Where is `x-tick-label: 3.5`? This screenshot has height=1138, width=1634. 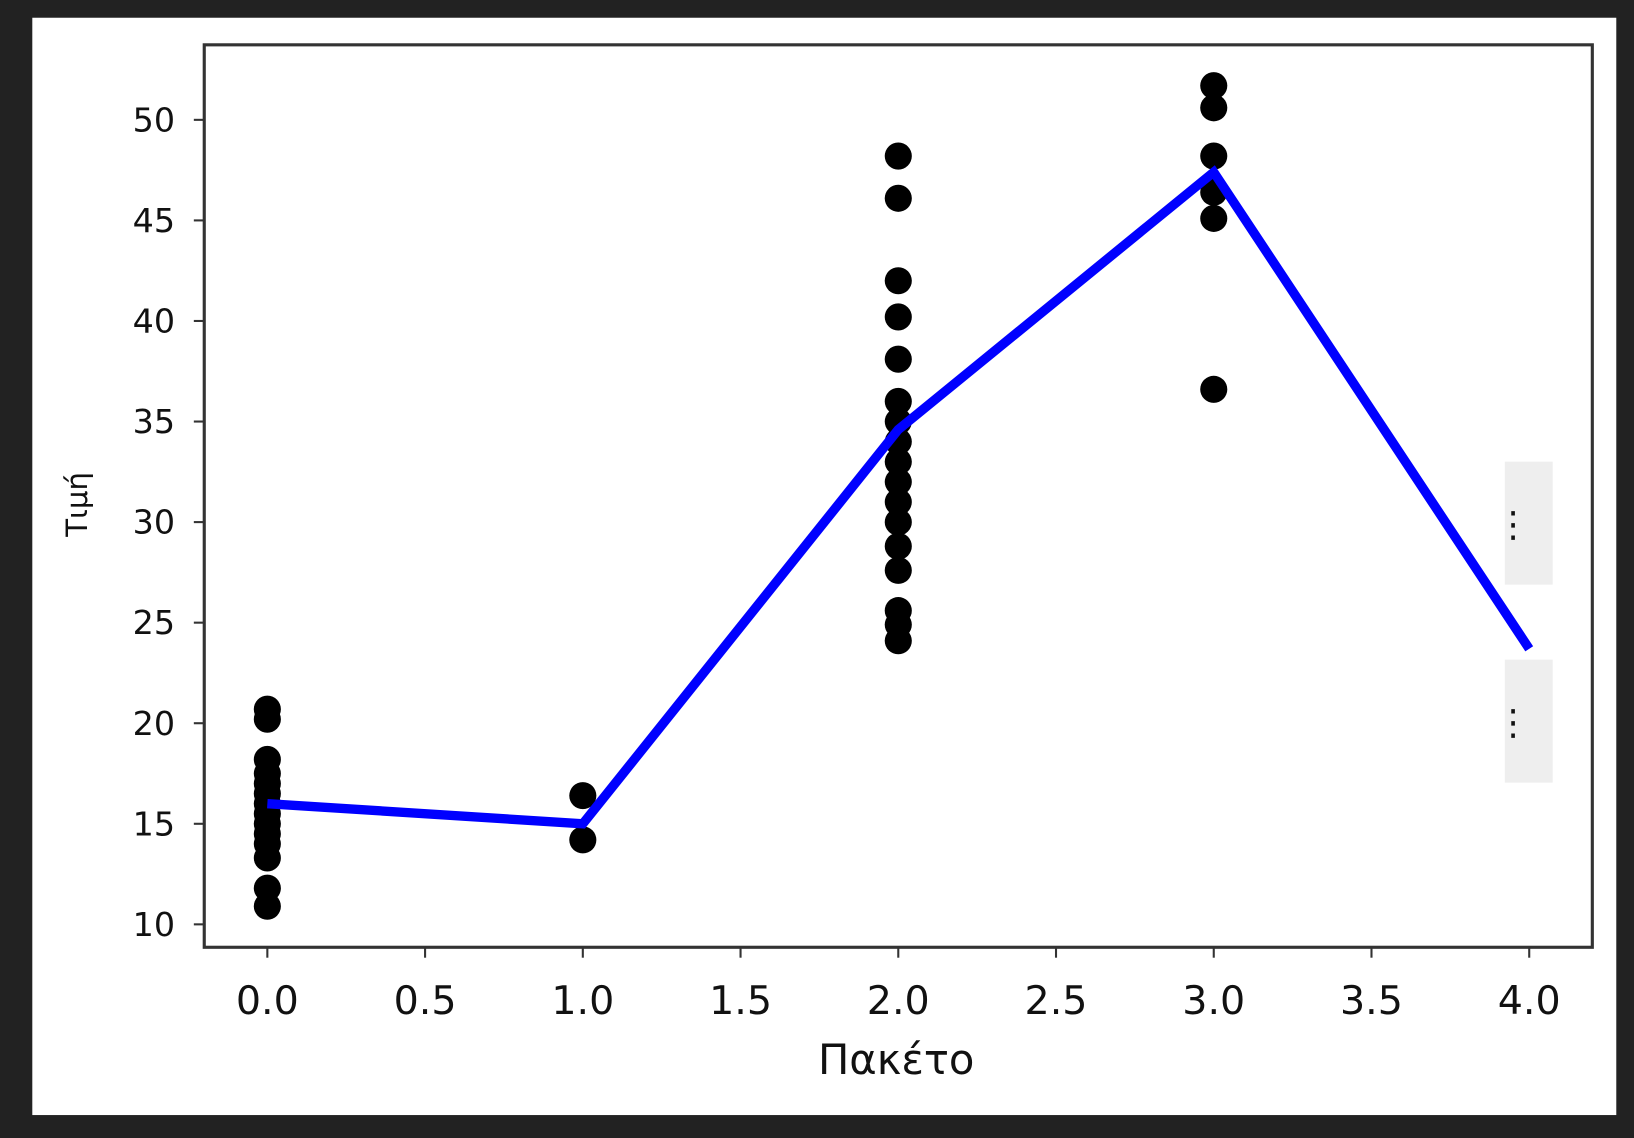 x-tick-label: 3.5 is located at coordinates (1371, 1001).